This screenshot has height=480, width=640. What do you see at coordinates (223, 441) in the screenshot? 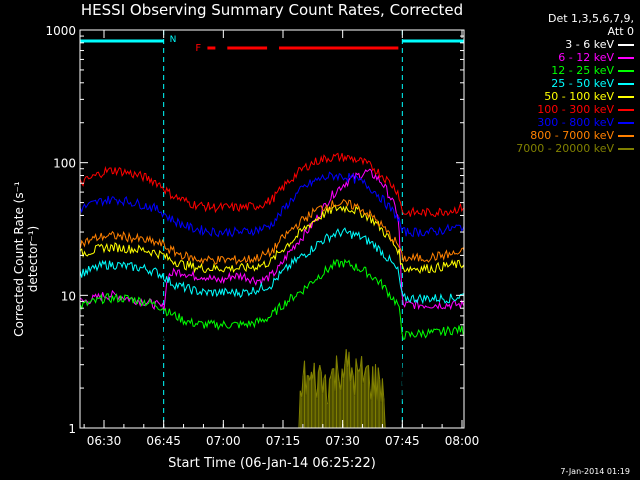
I see `x-tick-label: 07:00` at bounding box center [223, 441].